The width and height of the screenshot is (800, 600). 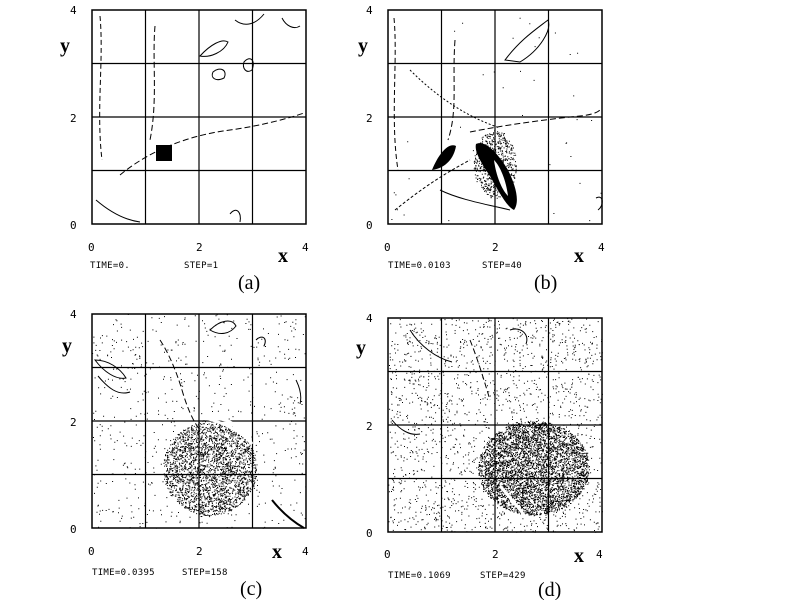 I want to click on panel-a-grid, so click(x=199, y=117).